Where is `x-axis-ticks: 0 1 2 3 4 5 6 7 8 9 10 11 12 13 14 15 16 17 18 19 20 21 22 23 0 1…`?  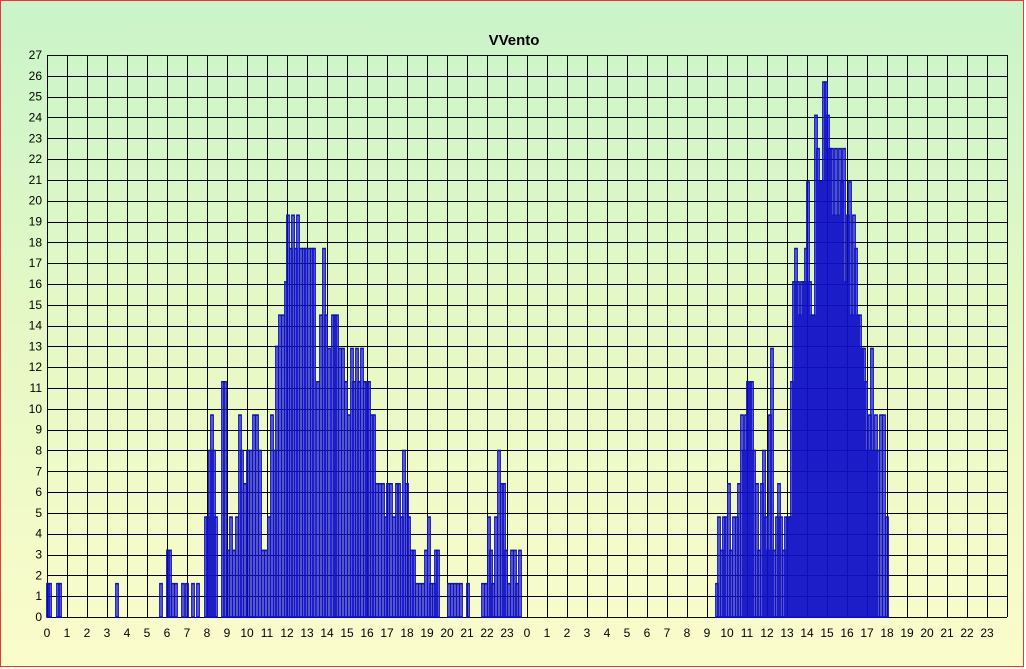 x-axis-ticks: 0 1 2 3 4 5 6 7 8 9 10 11 12 13 14 15 16 17 18 19 20 21 22 23 0 1… is located at coordinates (519, 633).